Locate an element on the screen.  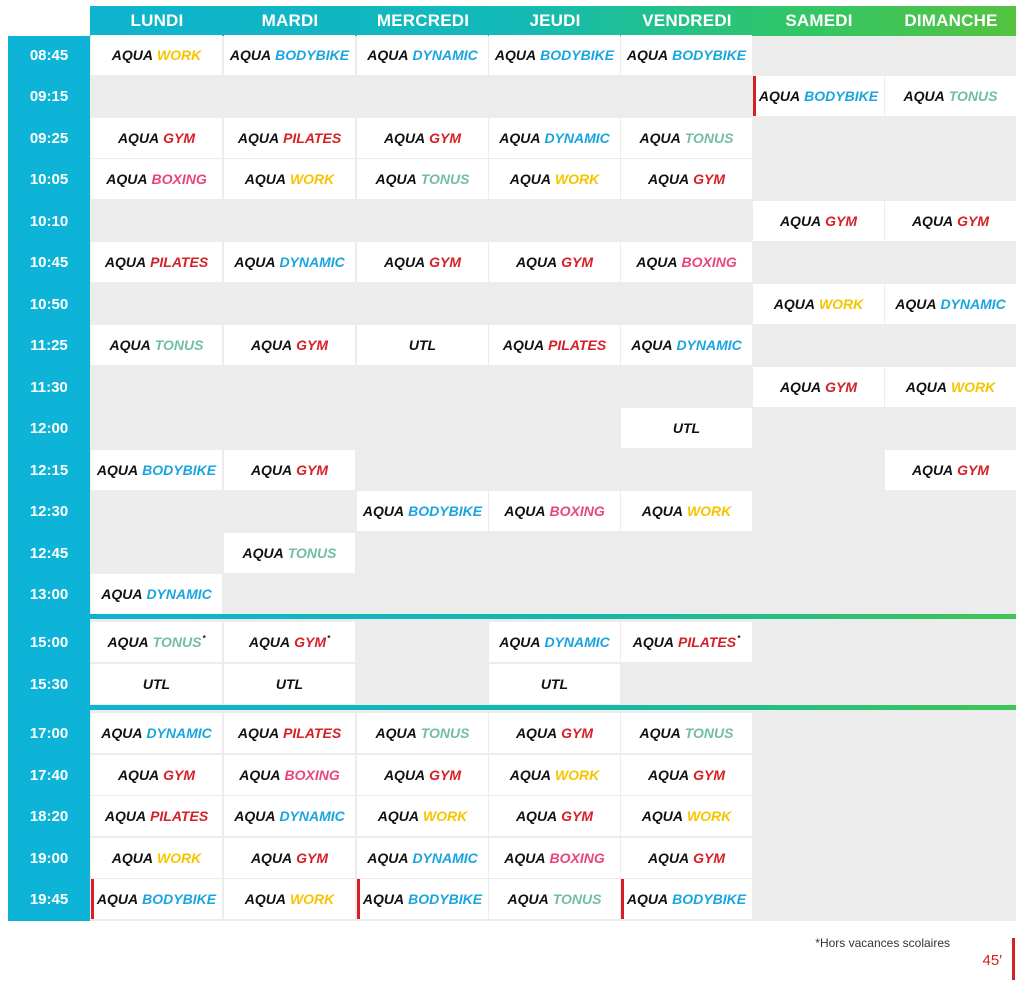
time-label: 11:30 is located at coordinates (49, 387).